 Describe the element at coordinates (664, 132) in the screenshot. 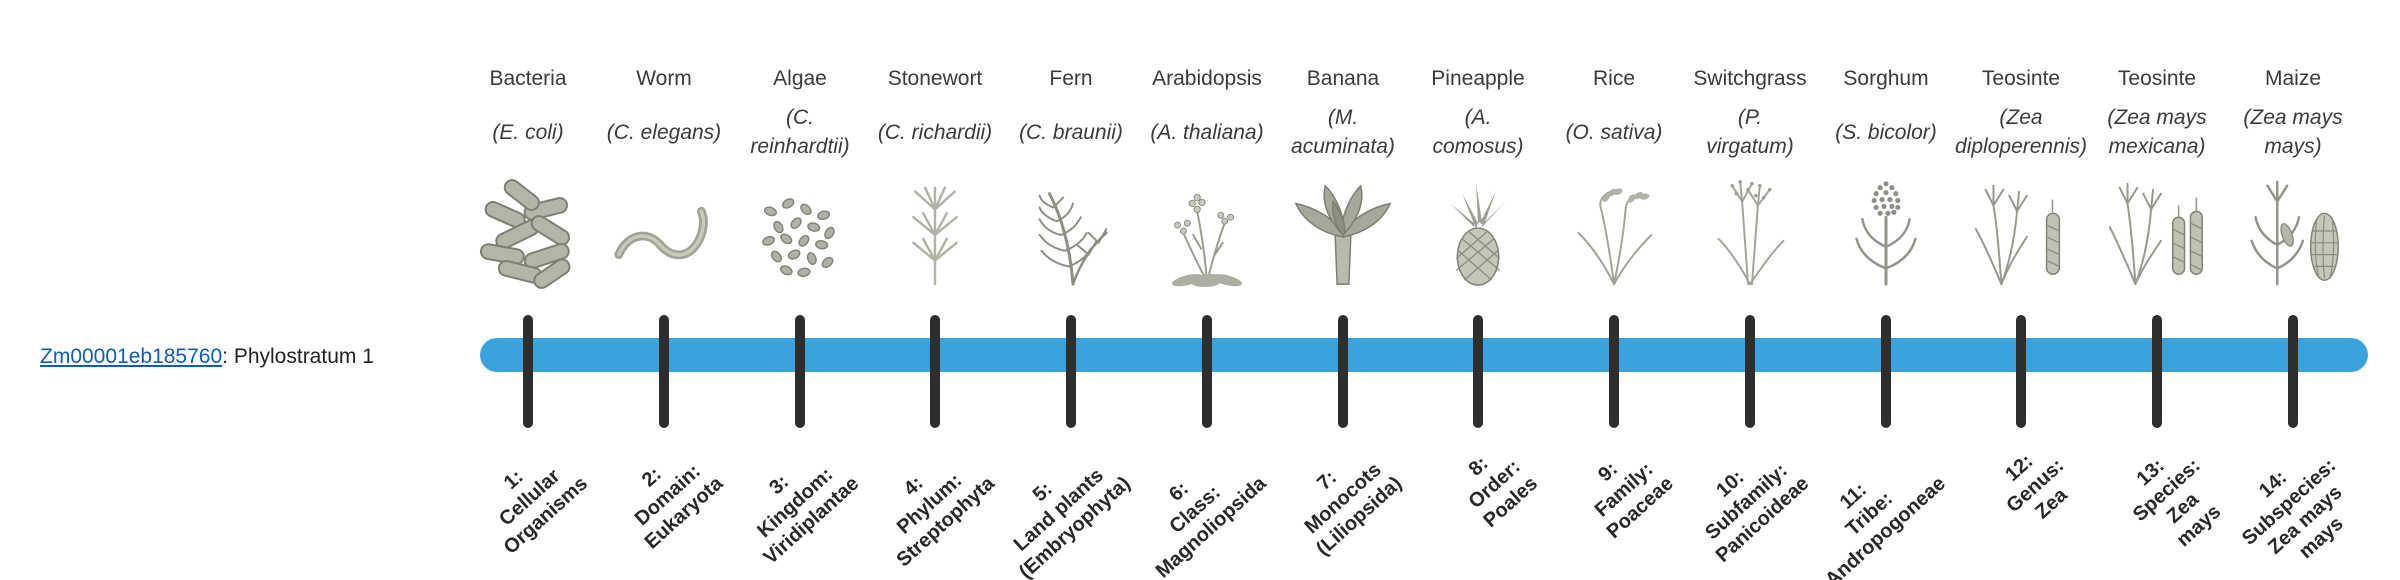

I see `organism-scientific-name: (C. elegans)` at that location.